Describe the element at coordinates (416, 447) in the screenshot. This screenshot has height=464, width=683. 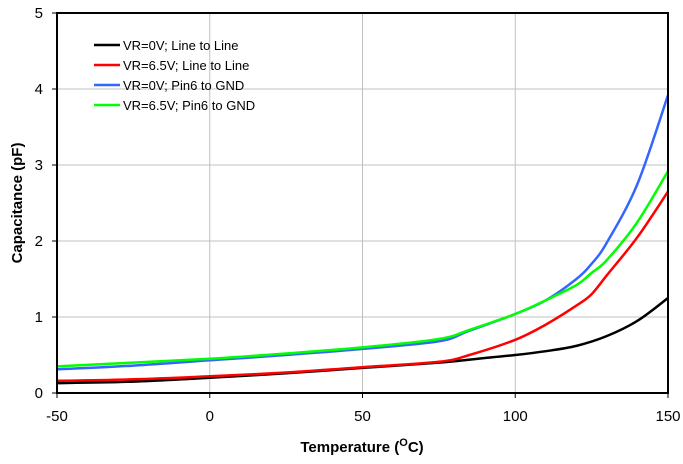
I see `x-axis-label-post: C)` at that location.